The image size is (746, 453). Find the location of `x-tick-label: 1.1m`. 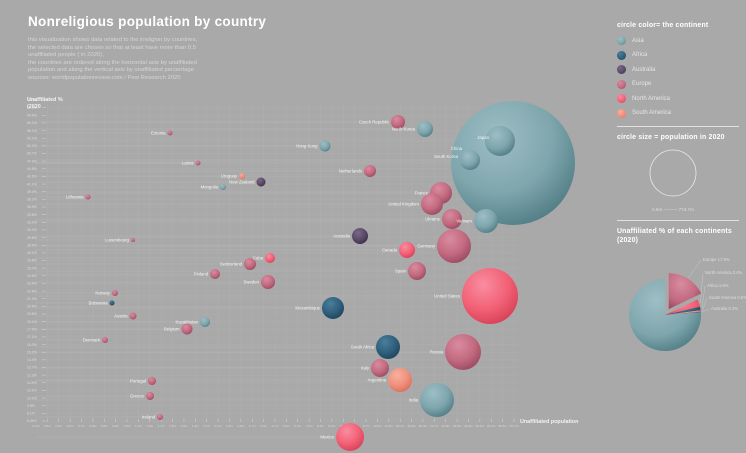

x-tick-label: 1.1m is located at coordinates (138, 426).